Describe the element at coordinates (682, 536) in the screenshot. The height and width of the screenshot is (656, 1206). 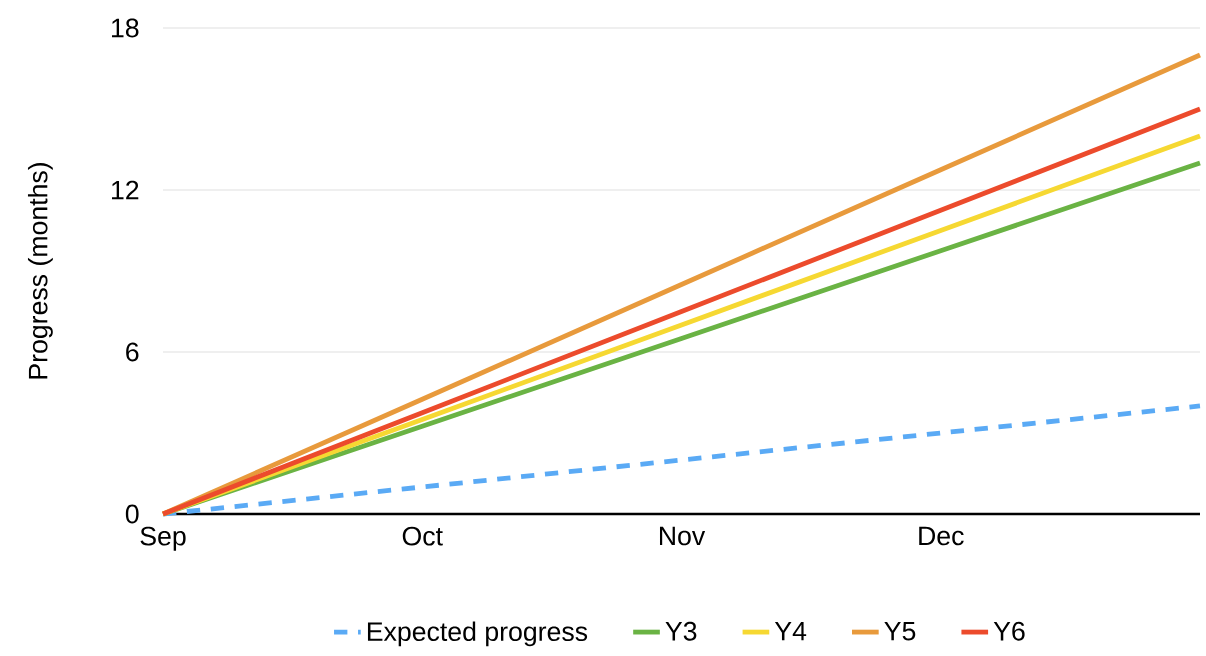
I see `x-tick-label: Nov` at that location.